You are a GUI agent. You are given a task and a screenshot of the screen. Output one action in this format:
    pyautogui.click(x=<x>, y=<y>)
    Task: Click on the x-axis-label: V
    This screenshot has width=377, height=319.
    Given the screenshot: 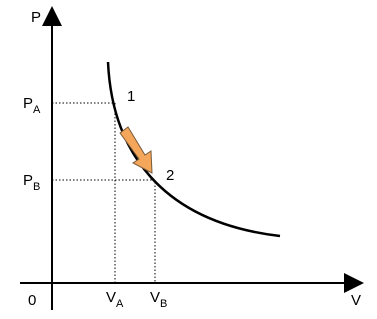 What is the action you would take?
    pyautogui.click(x=356, y=300)
    